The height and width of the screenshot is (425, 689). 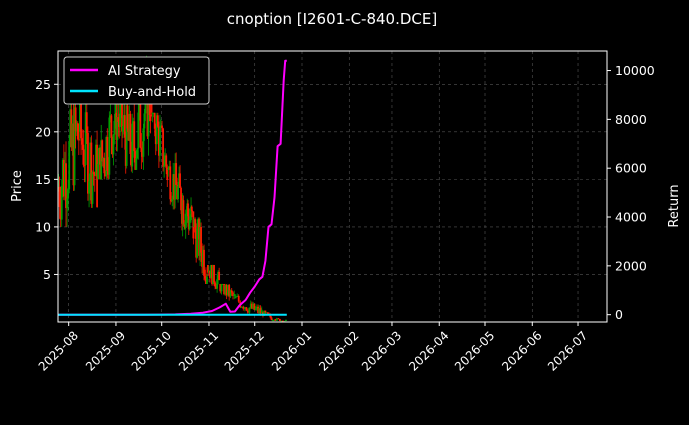 What do you see at coordinates (43, 179) in the screenshot?
I see `y-left-tick-label: 15` at bounding box center [43, 179].